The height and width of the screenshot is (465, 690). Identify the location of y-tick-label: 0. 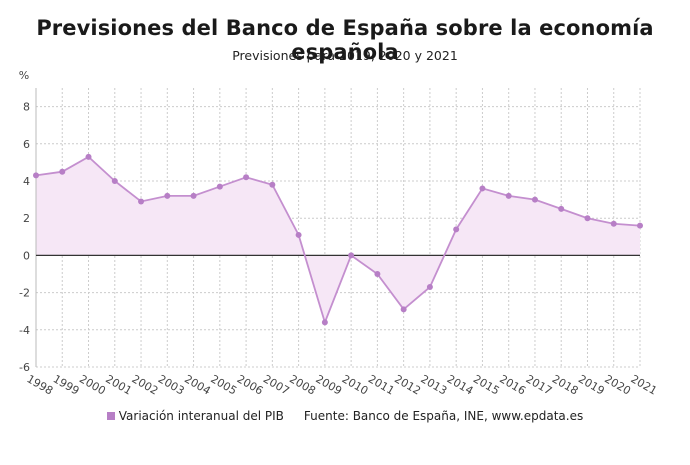
(26, 255).